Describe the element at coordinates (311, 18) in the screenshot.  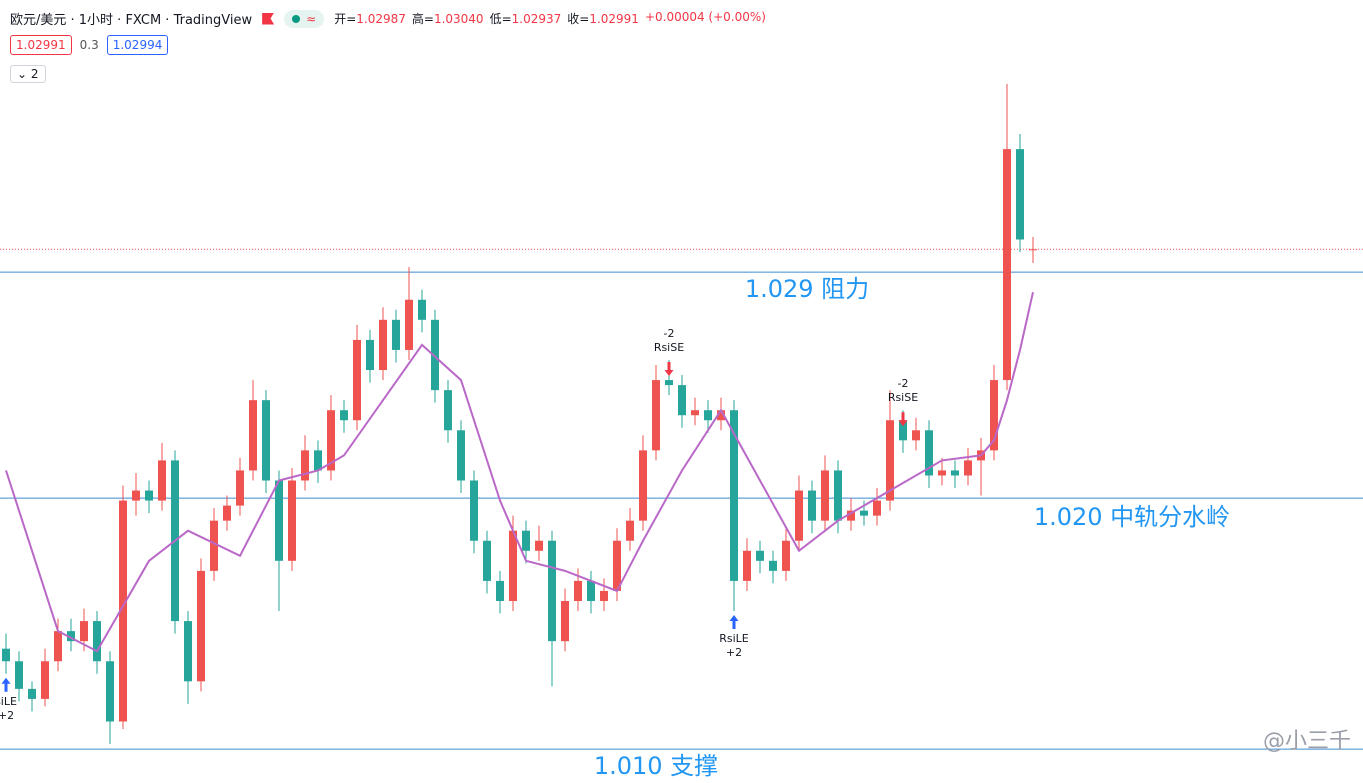
I see `pill-icon: ≈` at that location.